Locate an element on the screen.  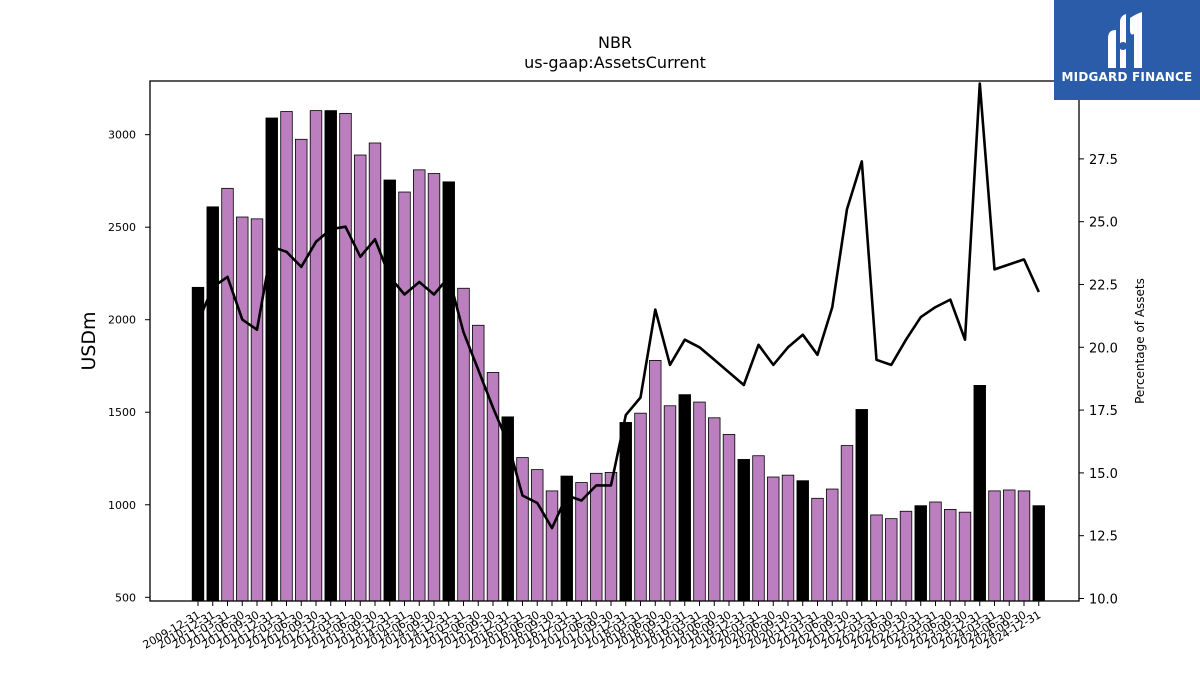
y-tick-label: 2000 is located at coordinates (122, 320).